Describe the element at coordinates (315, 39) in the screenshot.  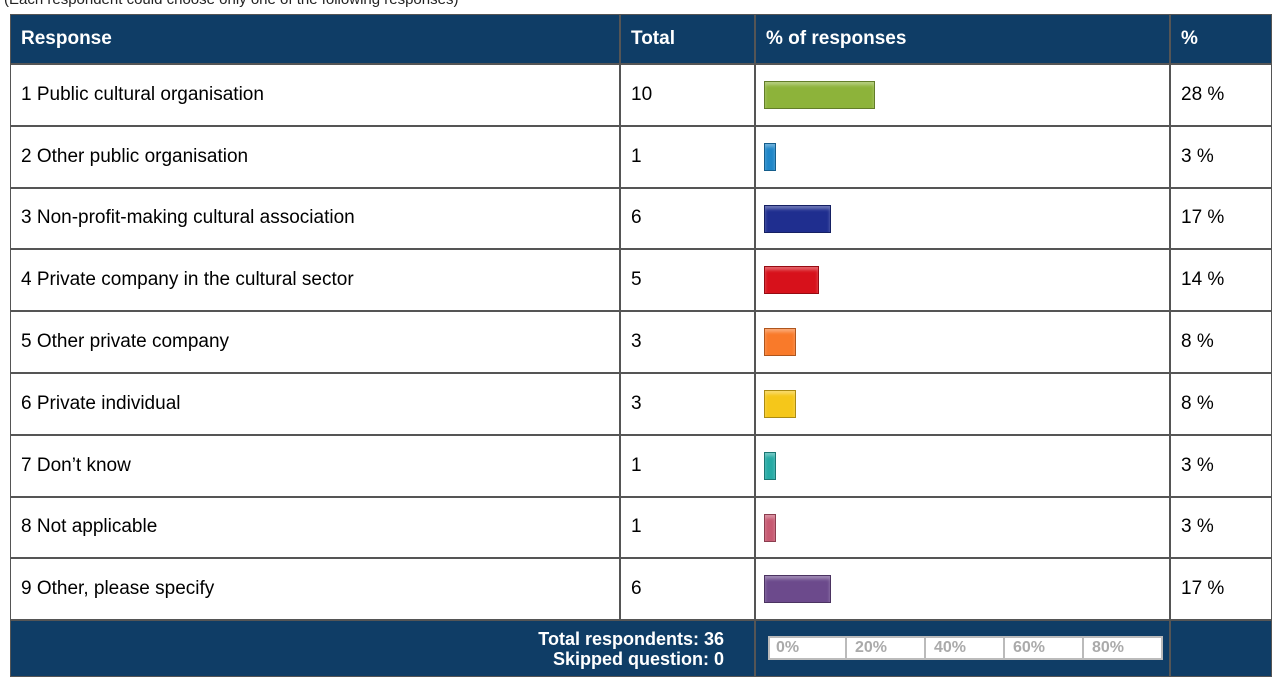
I see `header-cell: Response` at that location.